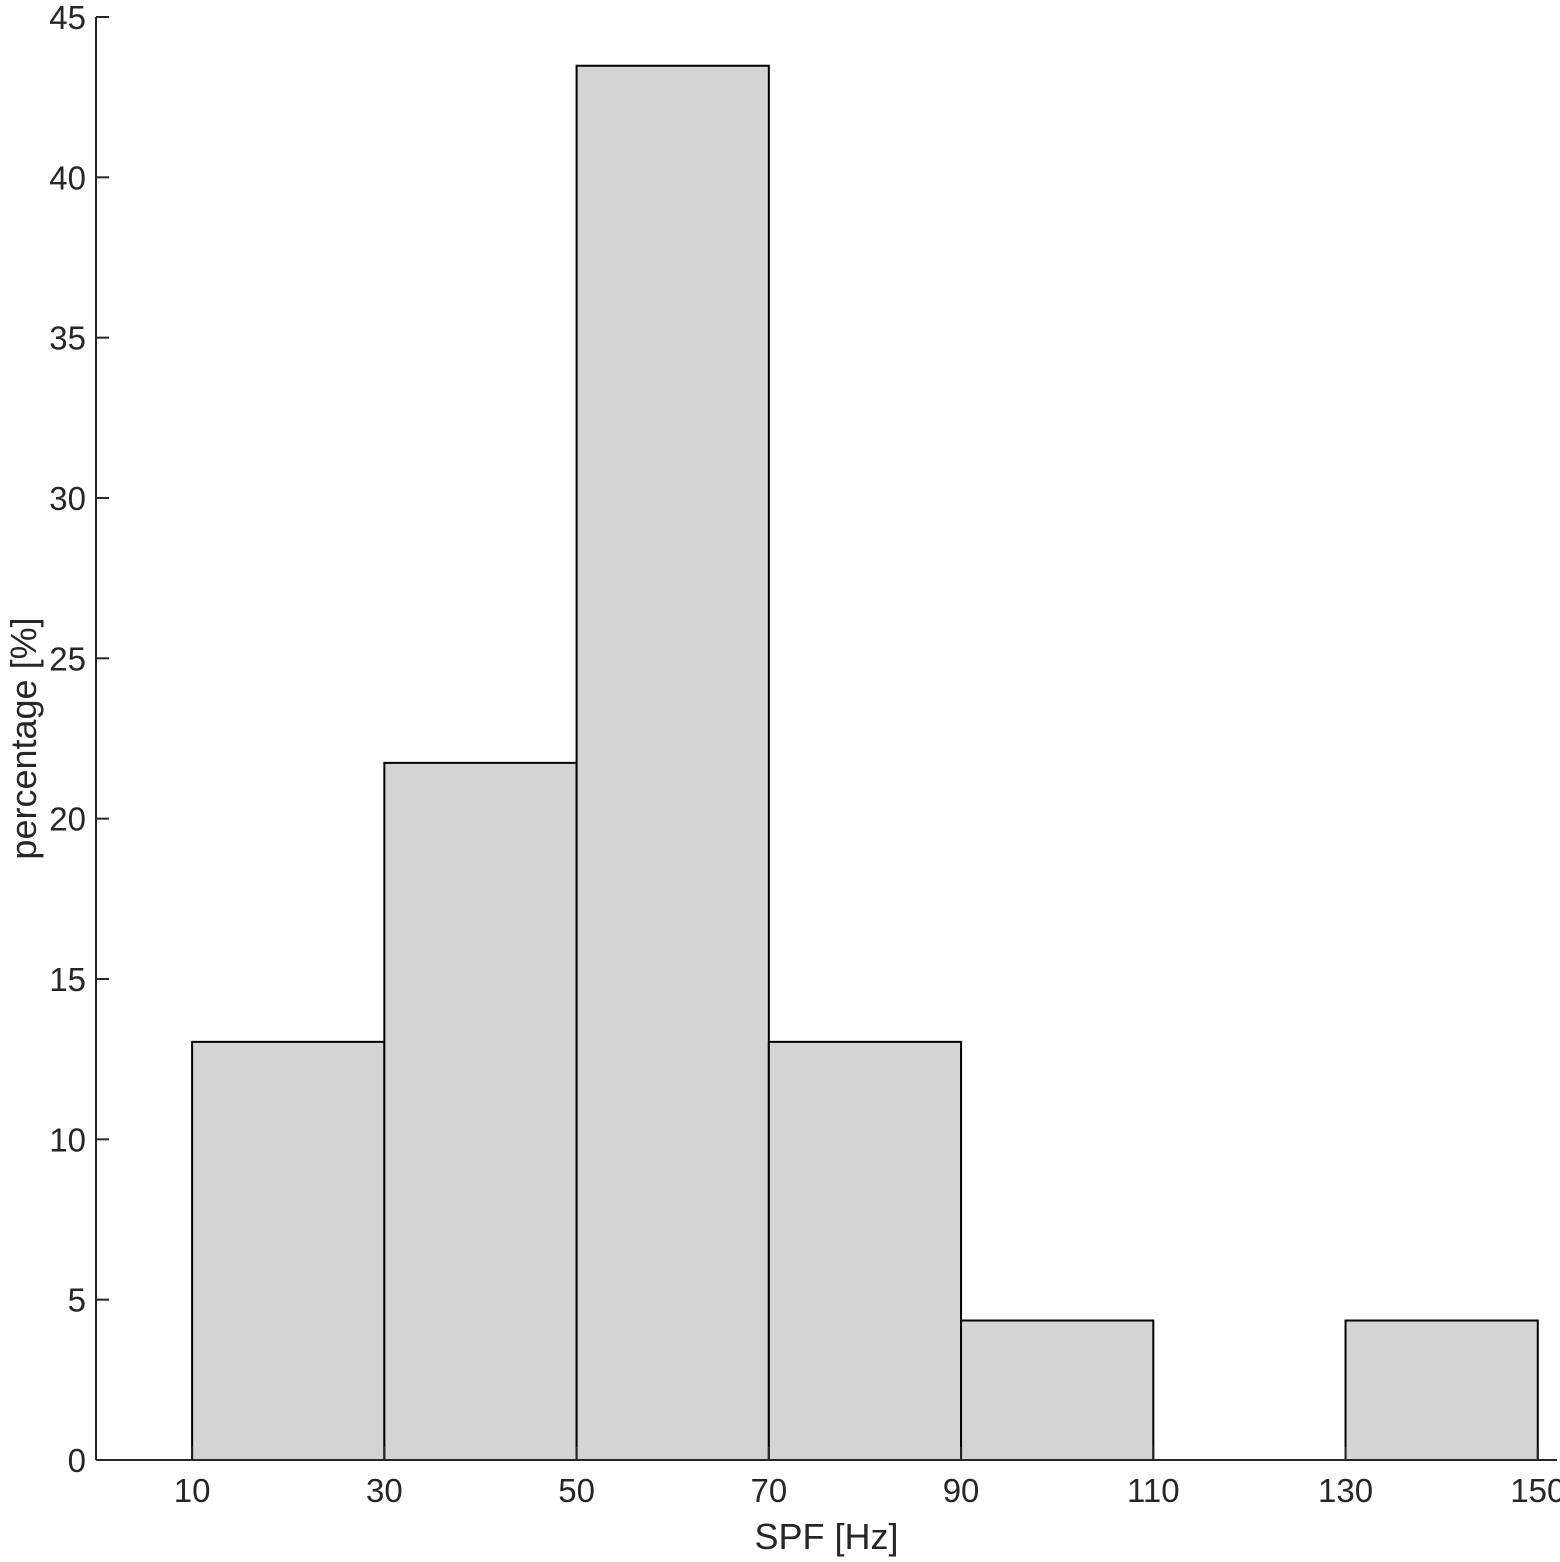 The width and height of the screenshot is (1560, 1562). I want to click on y-tick-label: 0, so click(77, 1460).